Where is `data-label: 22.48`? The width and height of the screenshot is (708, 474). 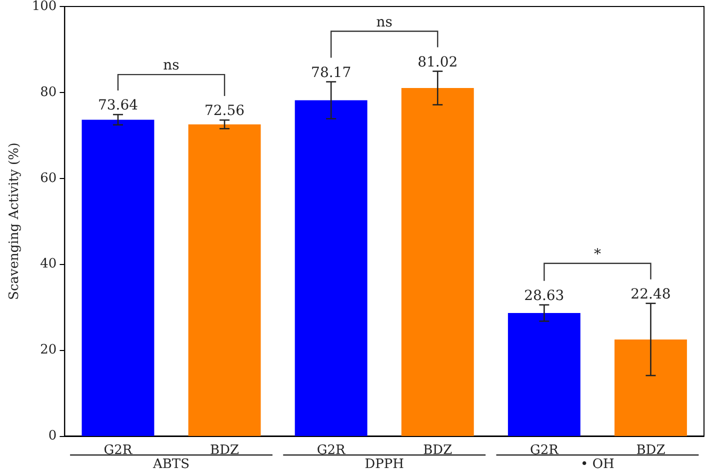 data-label: 22.48 is located at coordinates (650, 294).